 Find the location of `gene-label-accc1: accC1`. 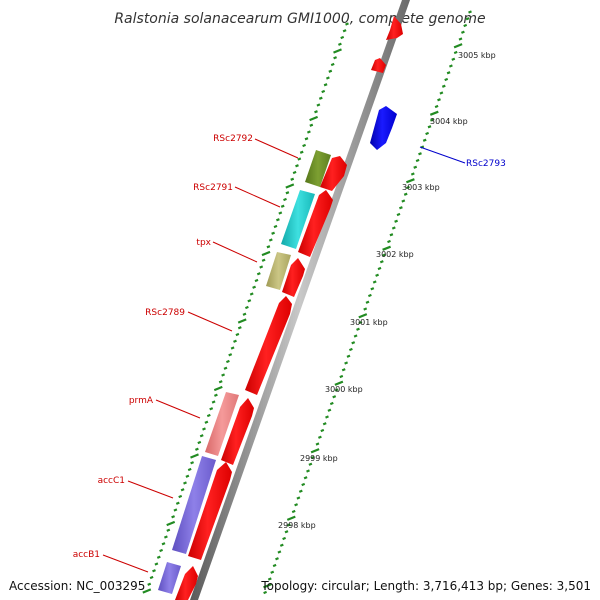

gene-label-accc1: accC1 is located at coordinates (111, 481).